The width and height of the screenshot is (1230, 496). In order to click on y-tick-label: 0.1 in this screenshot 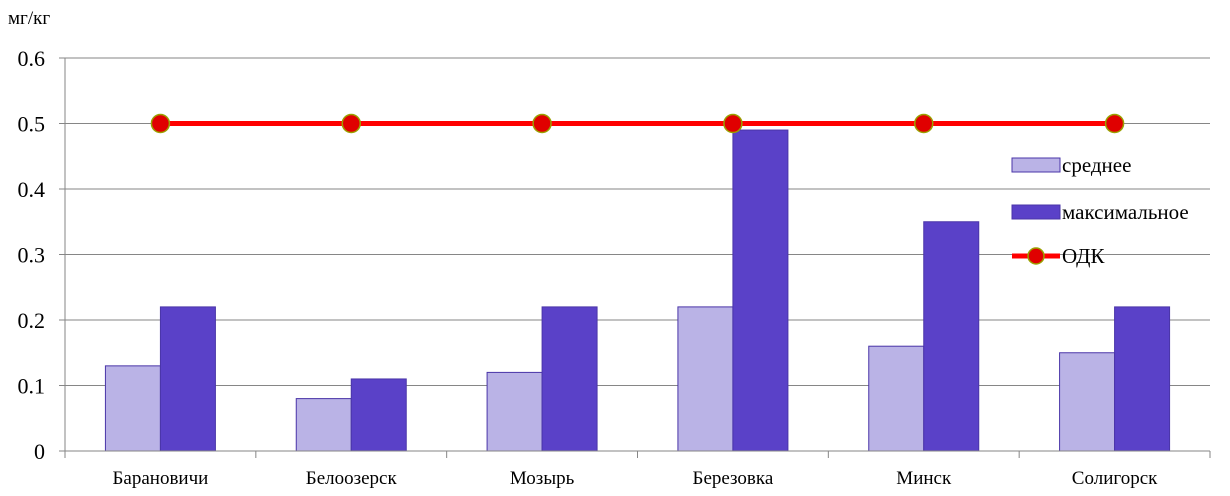, I will do `click(32, 386)`.